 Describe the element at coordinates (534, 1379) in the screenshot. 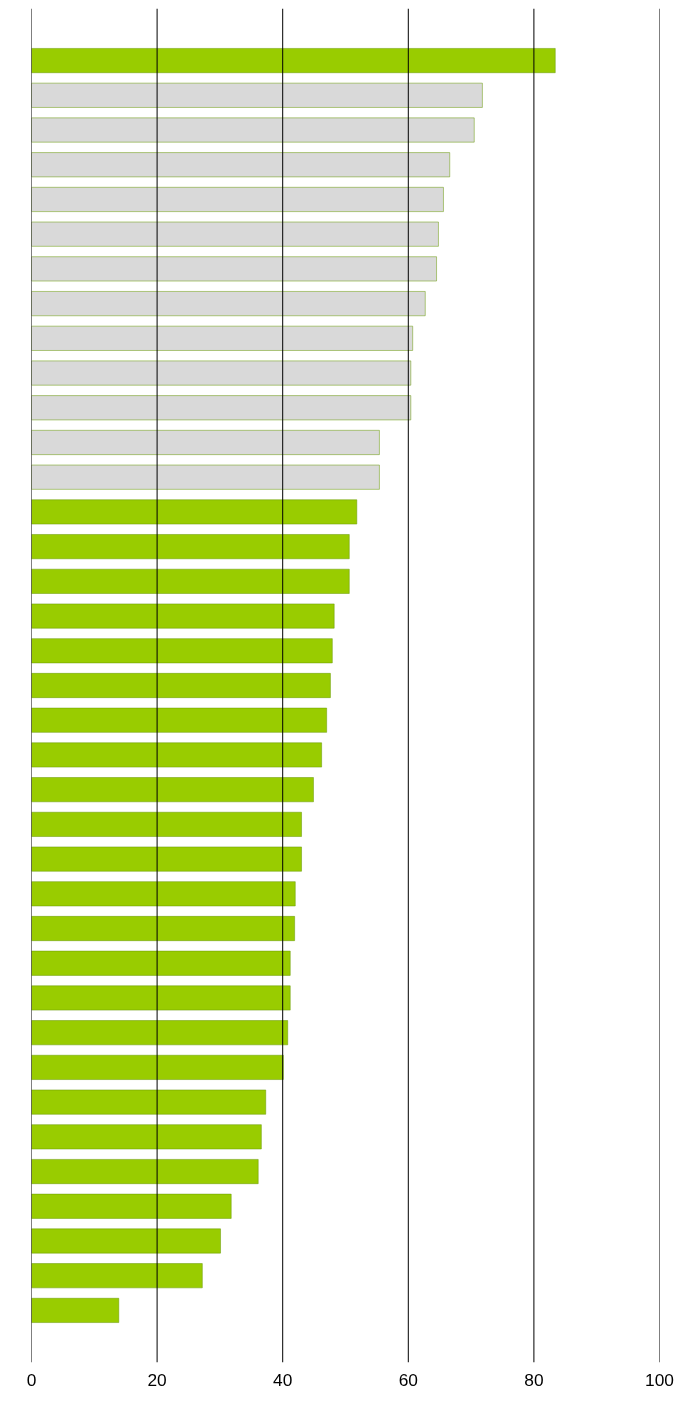

I see `x-tick-label: 80` at that location.